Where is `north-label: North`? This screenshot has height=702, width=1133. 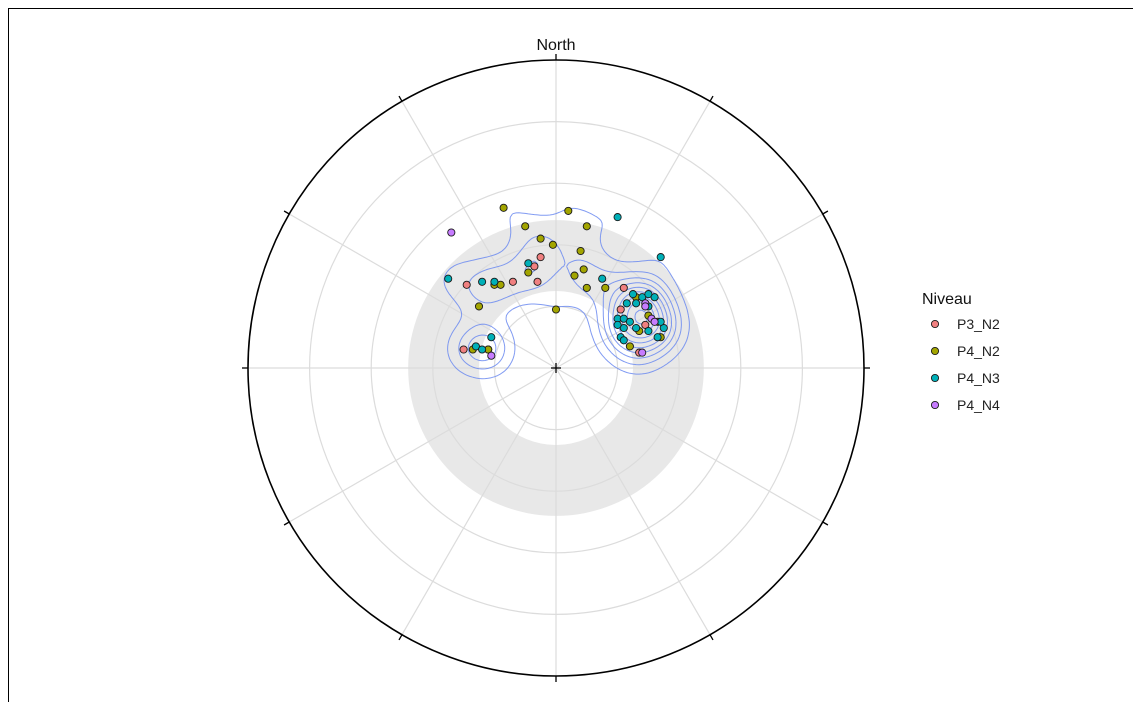 north-label: North is located at coordinates (555, 45).